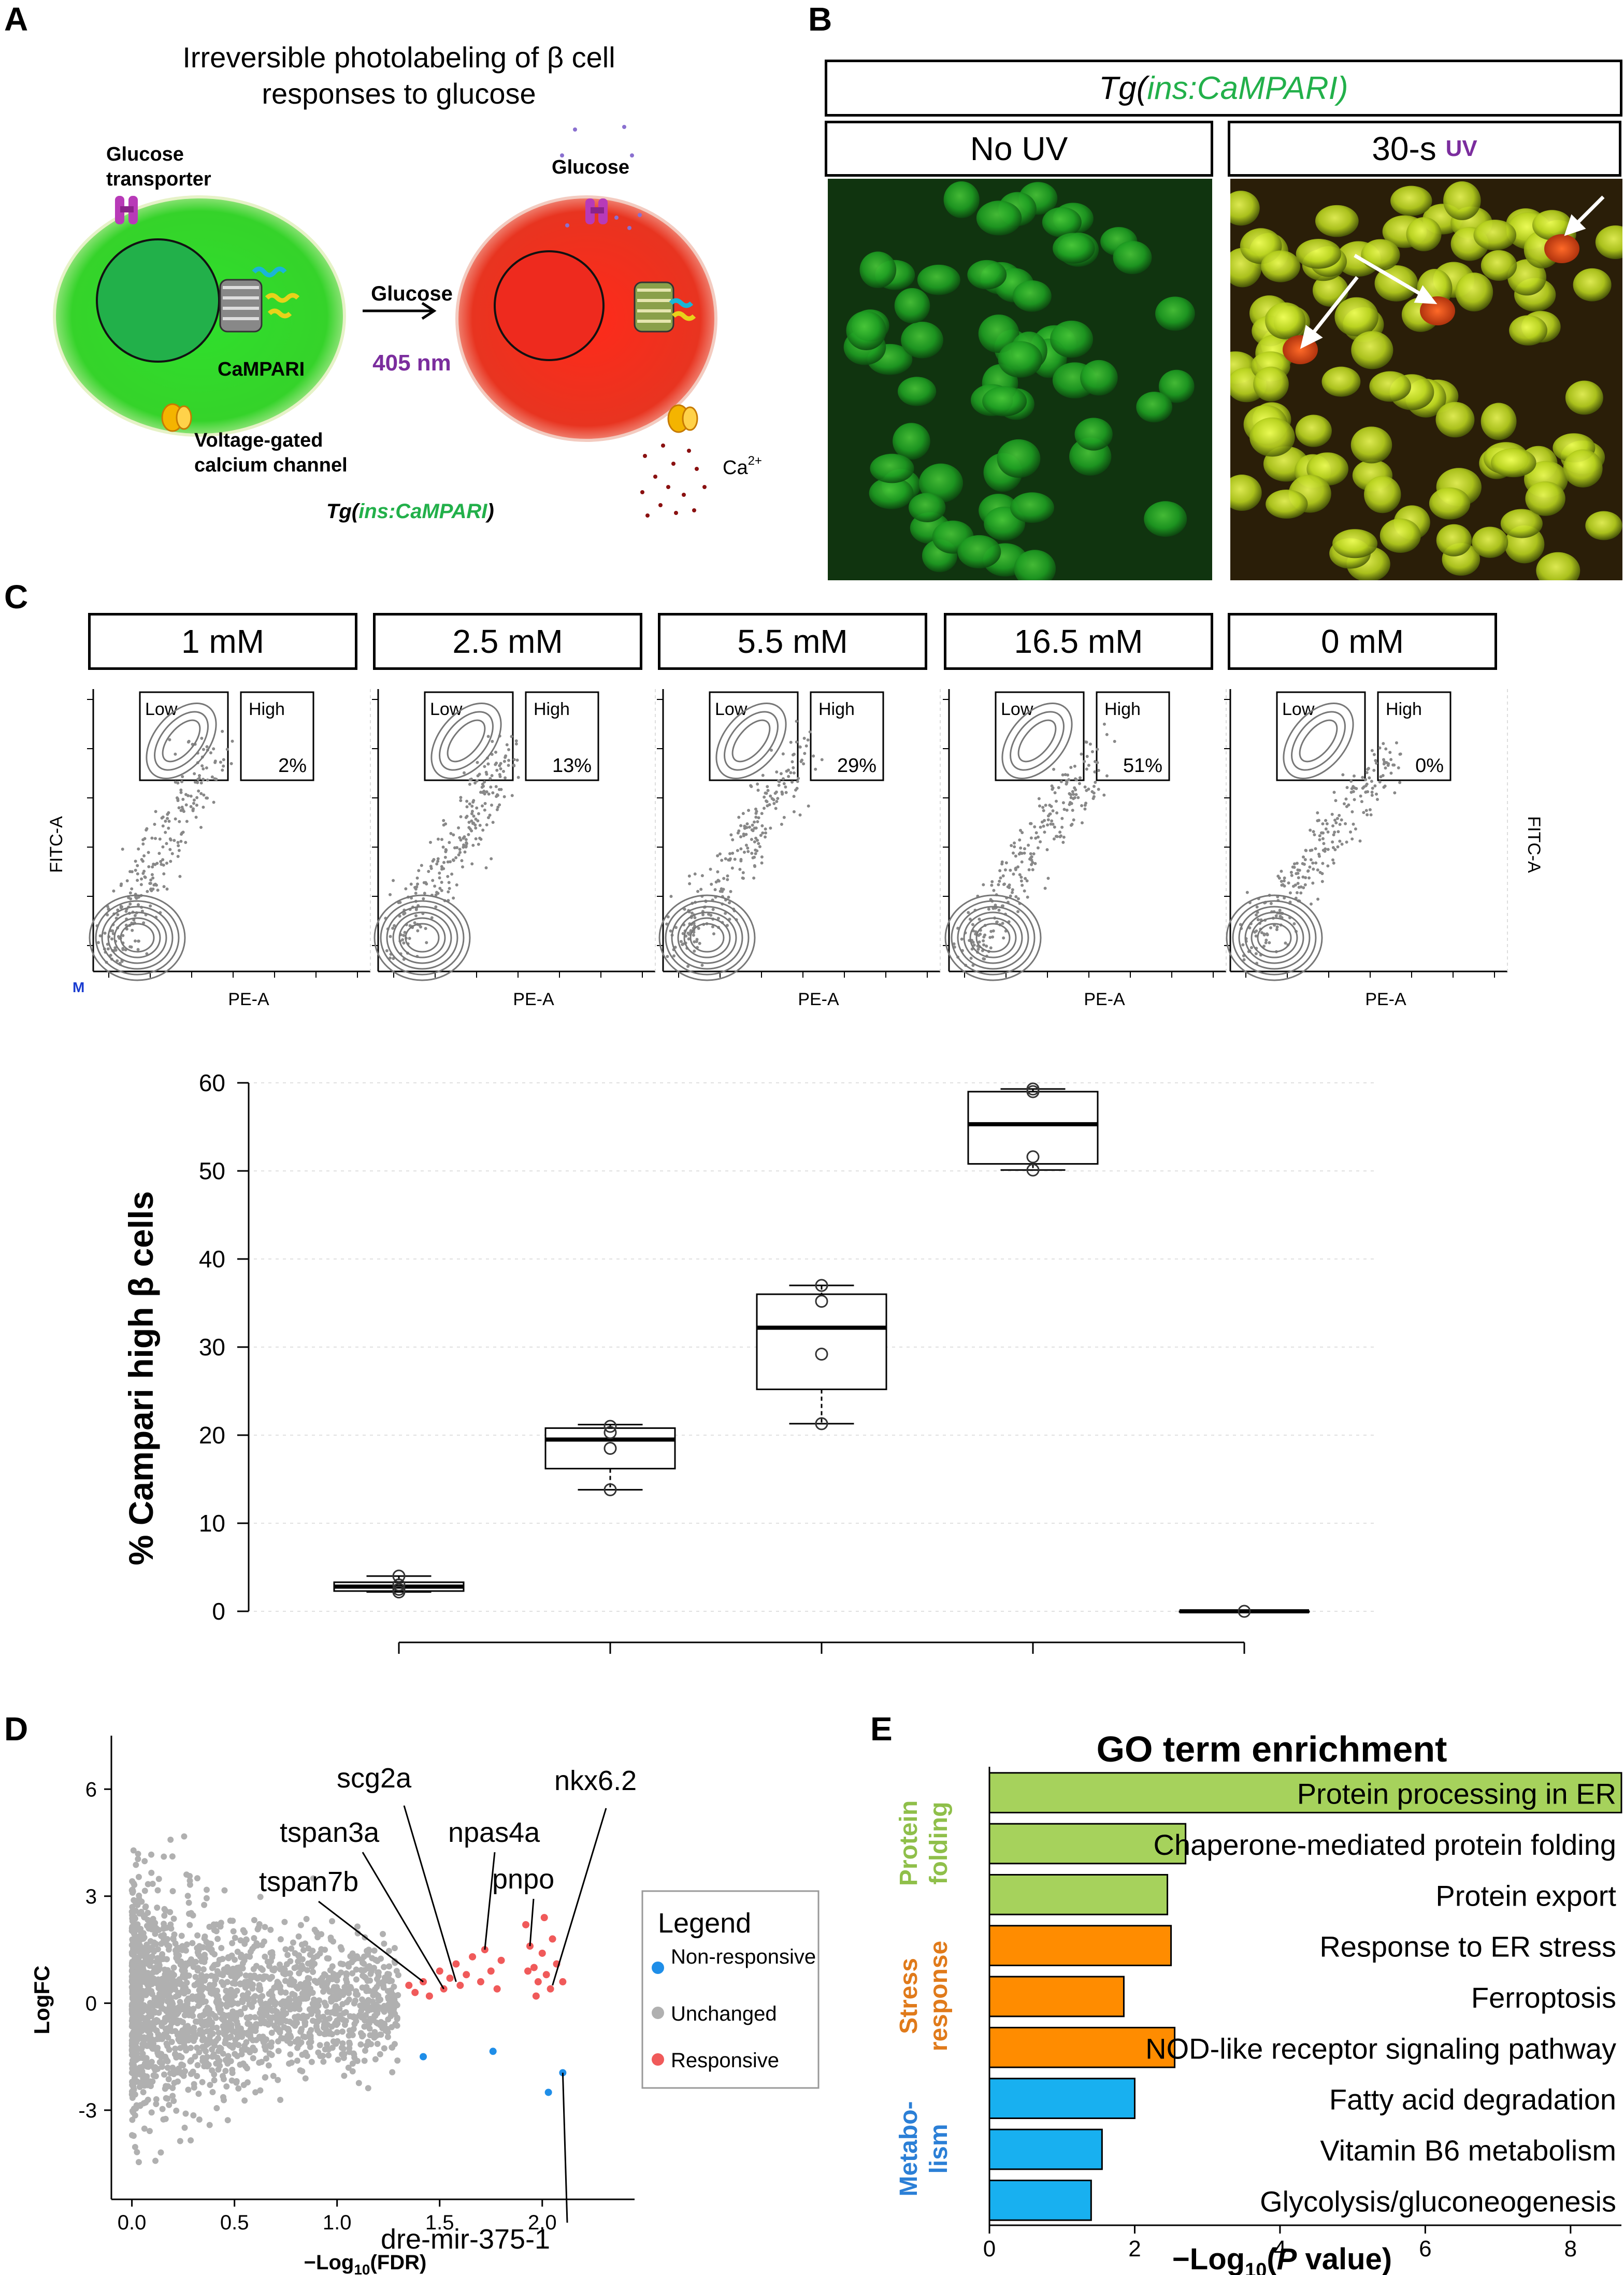 The width and height of the screenshot is (1624, 2275). I want to click on glucose-transporter-label-1: Glucose, so click(145, 154).